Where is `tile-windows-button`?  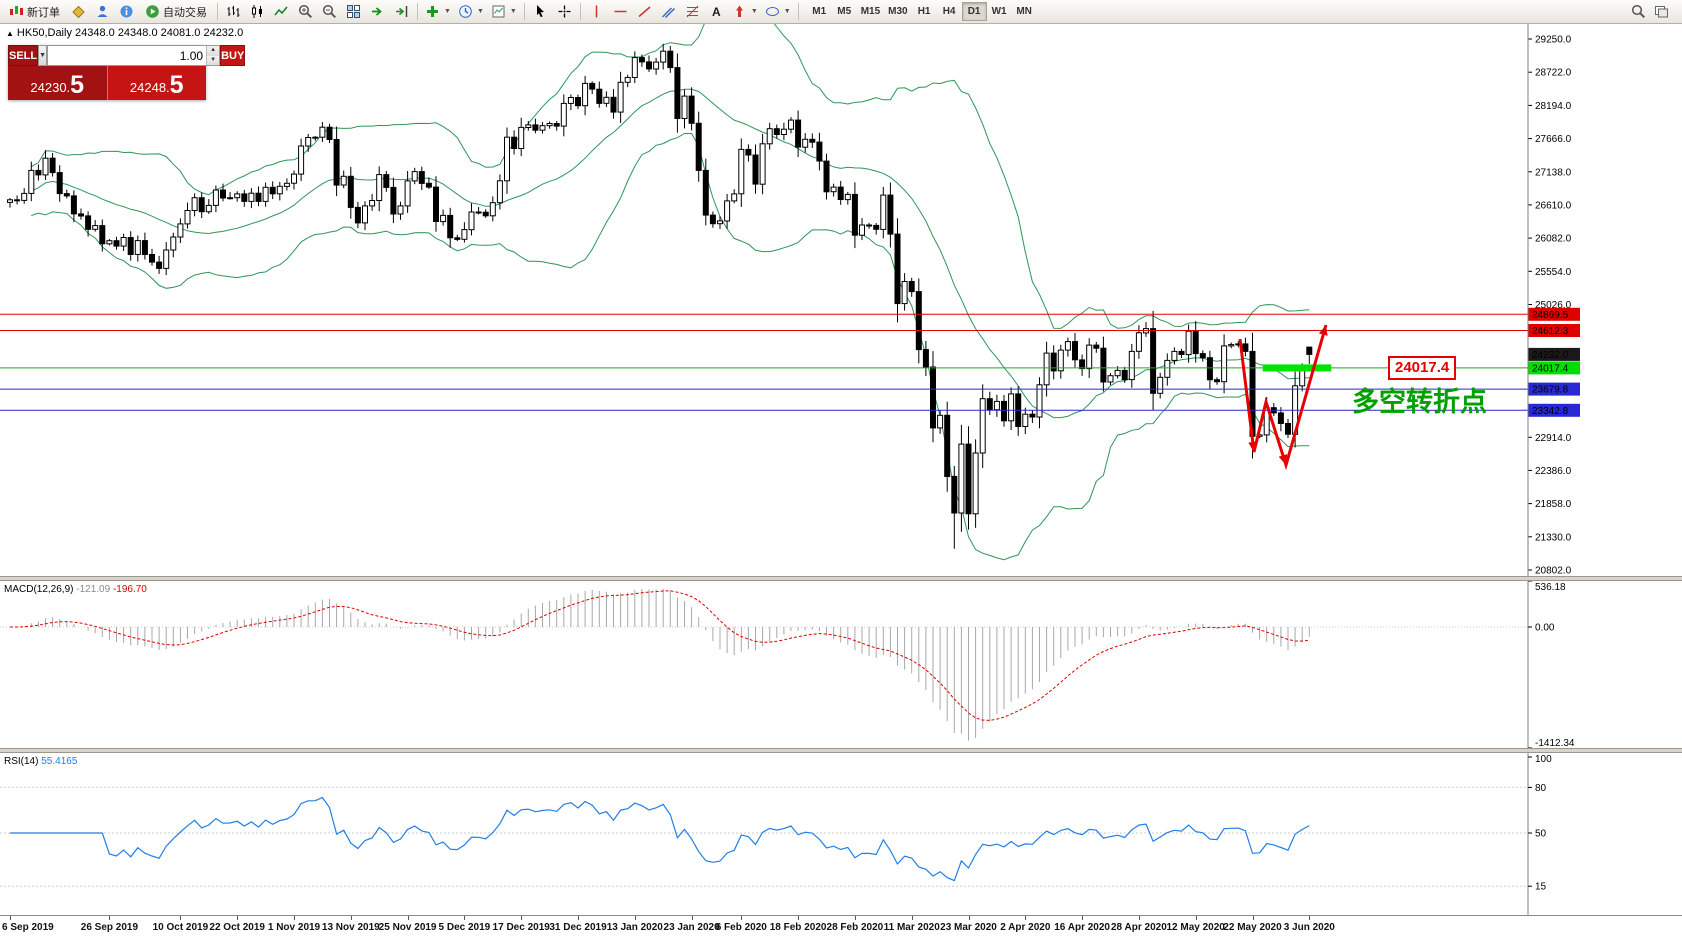 tile-windows-button is located at coordinates (353, 11).